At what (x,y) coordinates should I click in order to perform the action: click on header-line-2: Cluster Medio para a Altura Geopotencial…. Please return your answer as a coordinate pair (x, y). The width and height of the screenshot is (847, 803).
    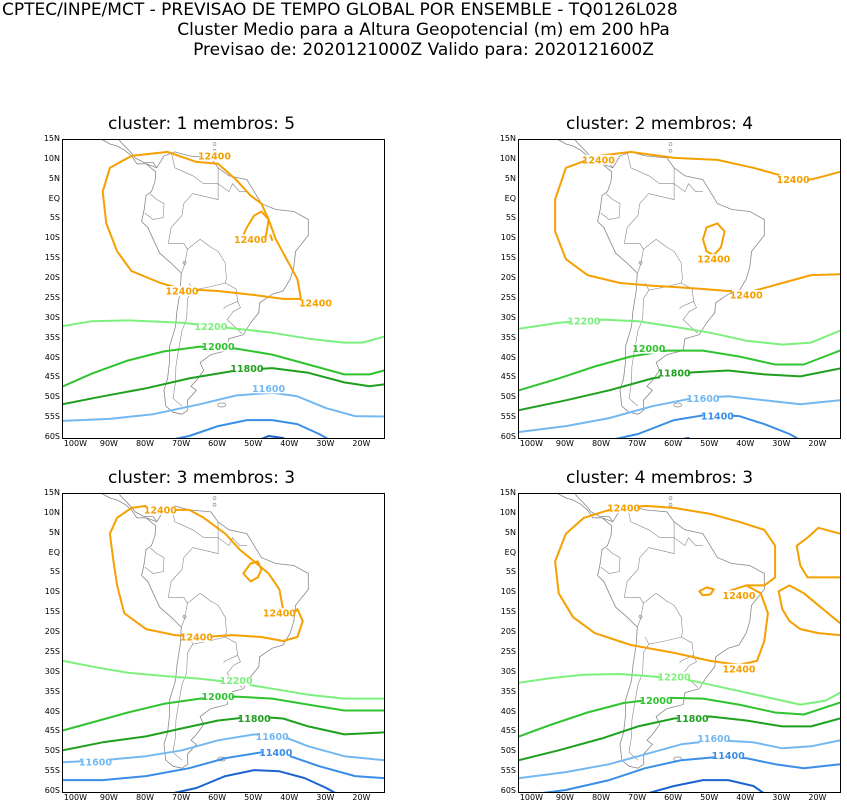
    Looking at the image, I should click on (423, 30).